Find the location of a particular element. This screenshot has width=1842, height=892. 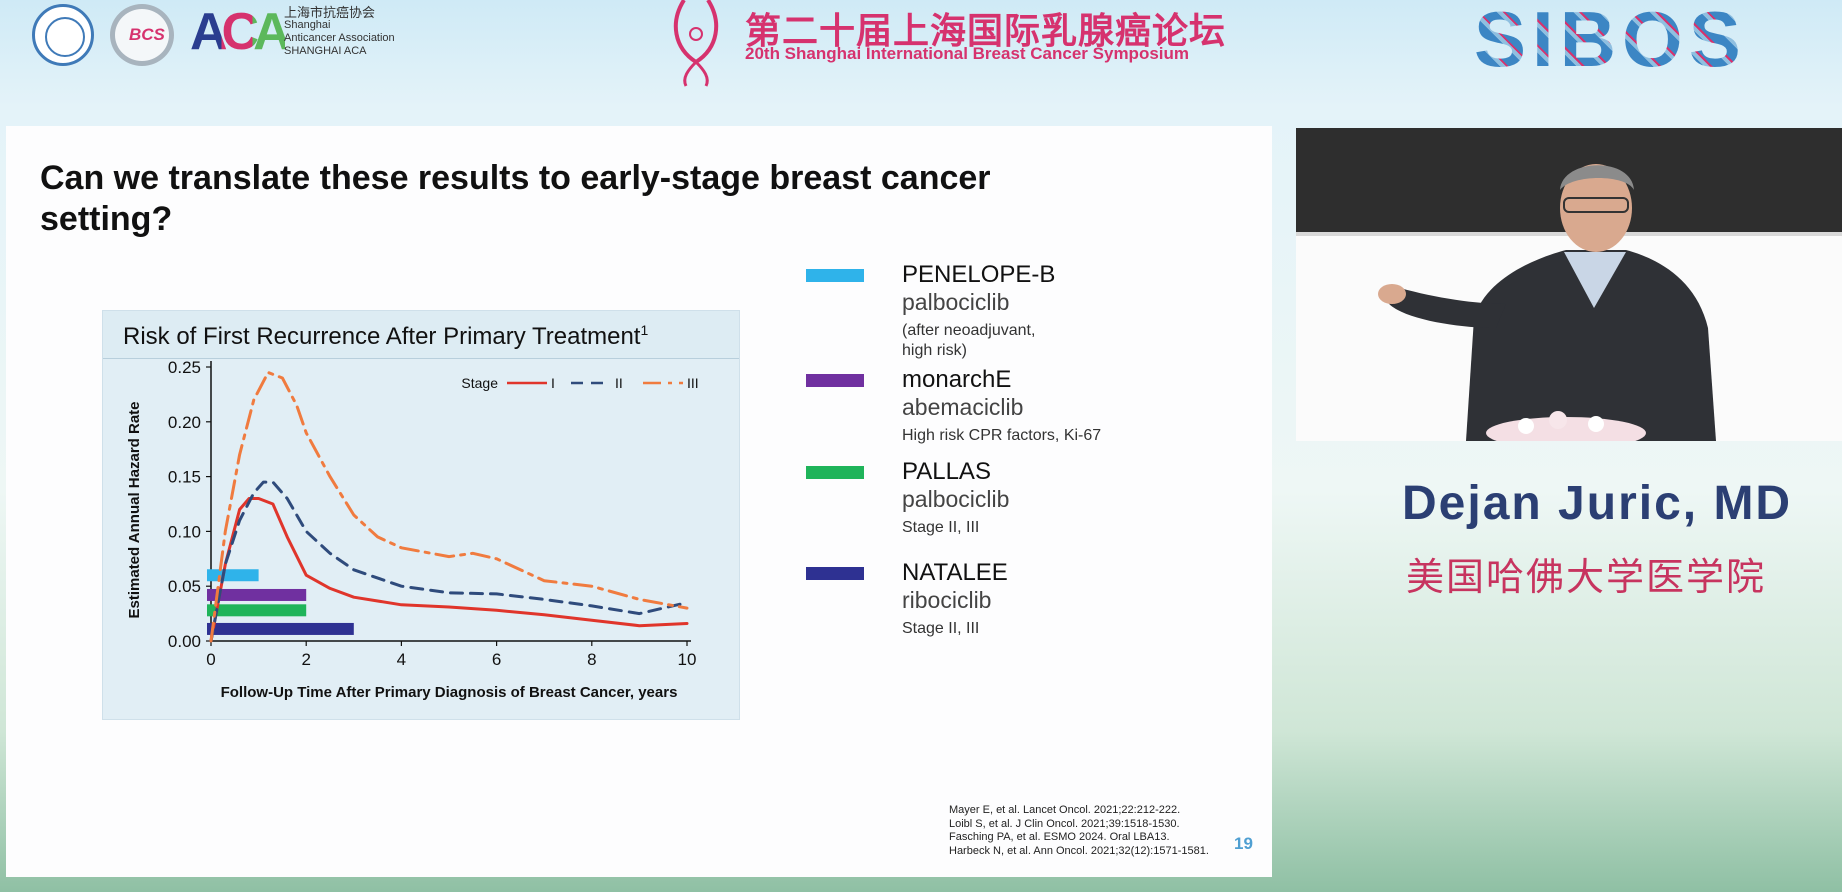

legend-label: III is located at coordinates (693, 383).